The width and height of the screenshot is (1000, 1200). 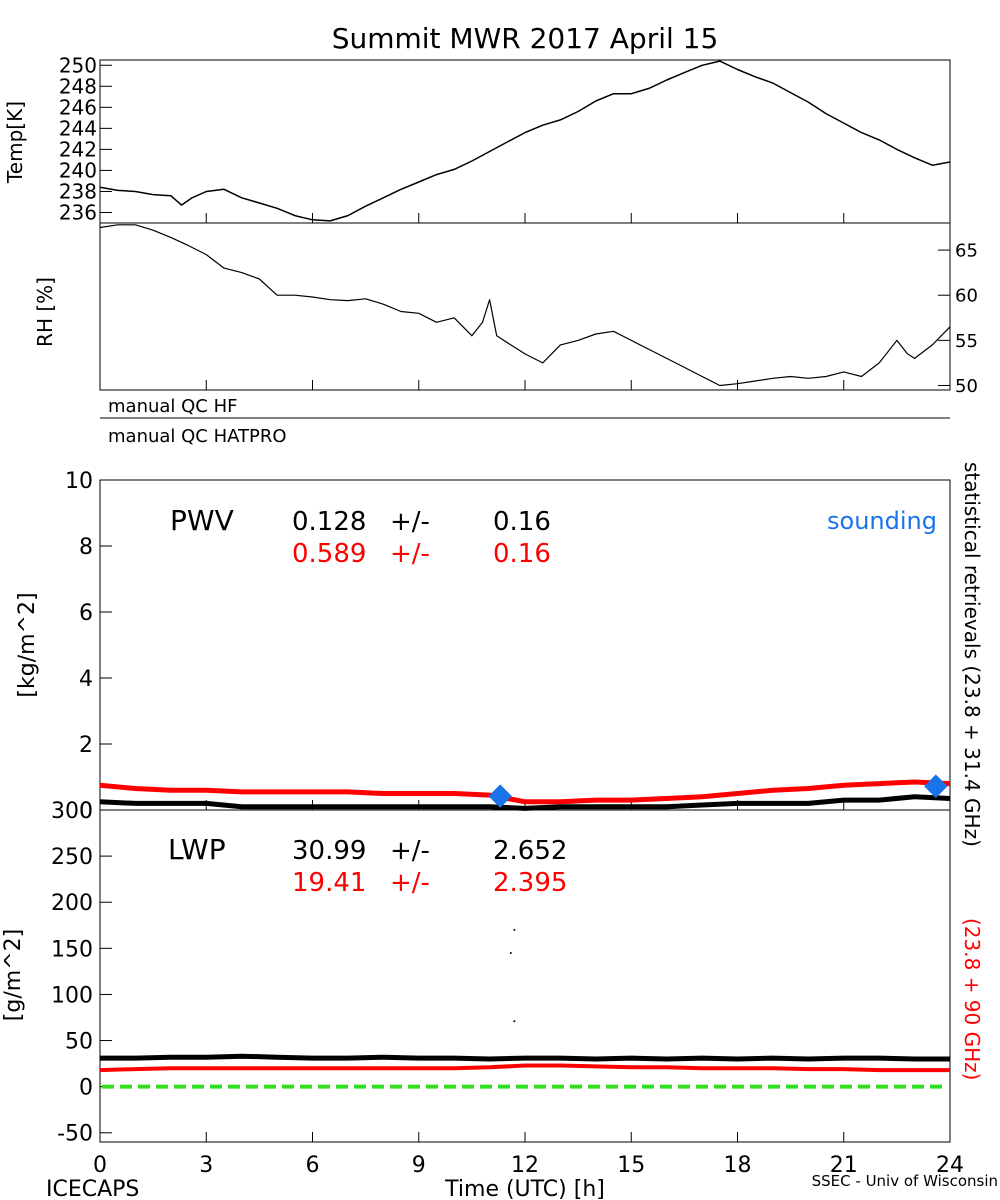 I want to click on temperature-y-tick-label: 242, so click(x=78, y=150).